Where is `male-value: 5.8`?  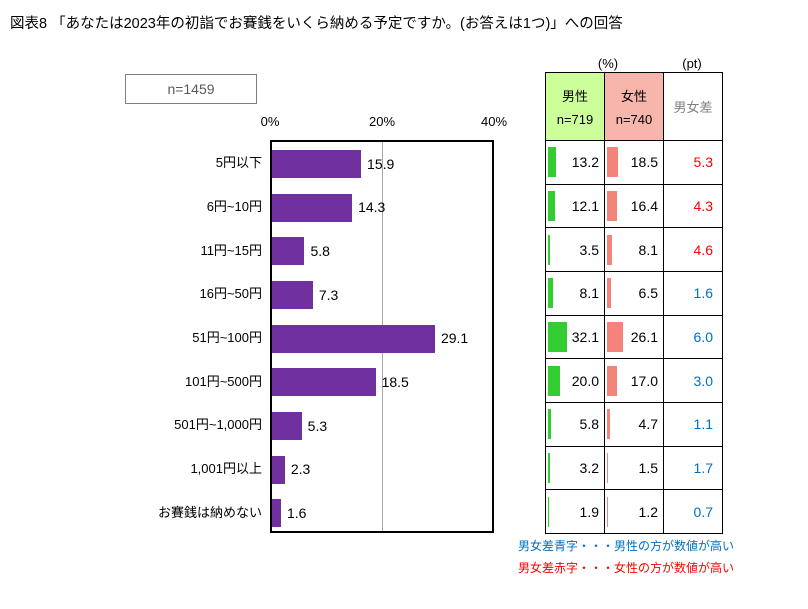 male-value: 5.8 is located at coordinates (589, 424).